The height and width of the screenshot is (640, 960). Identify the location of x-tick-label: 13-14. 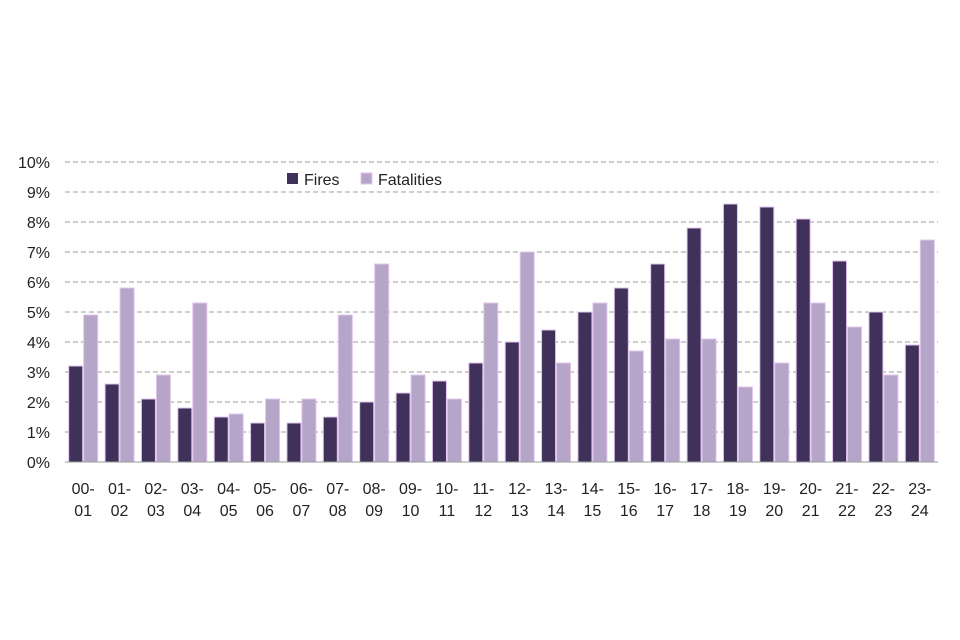
(556, 500).